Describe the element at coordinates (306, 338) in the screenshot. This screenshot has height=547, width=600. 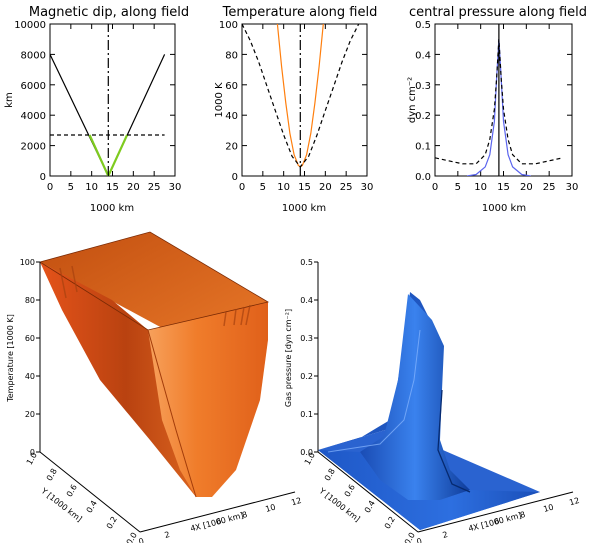
I see `z-tick-label: 0.3` at that location.